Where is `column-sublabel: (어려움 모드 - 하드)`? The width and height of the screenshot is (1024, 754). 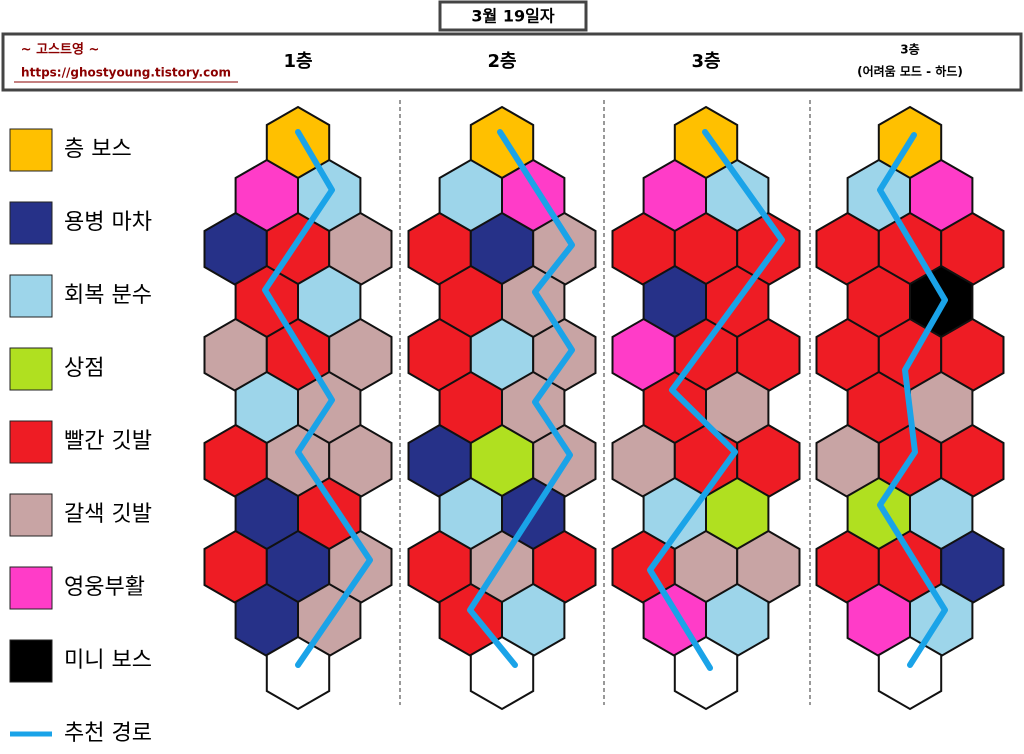
column-sublabel: (어려움 모드 - 하드) is located at coordinates (910, 71).